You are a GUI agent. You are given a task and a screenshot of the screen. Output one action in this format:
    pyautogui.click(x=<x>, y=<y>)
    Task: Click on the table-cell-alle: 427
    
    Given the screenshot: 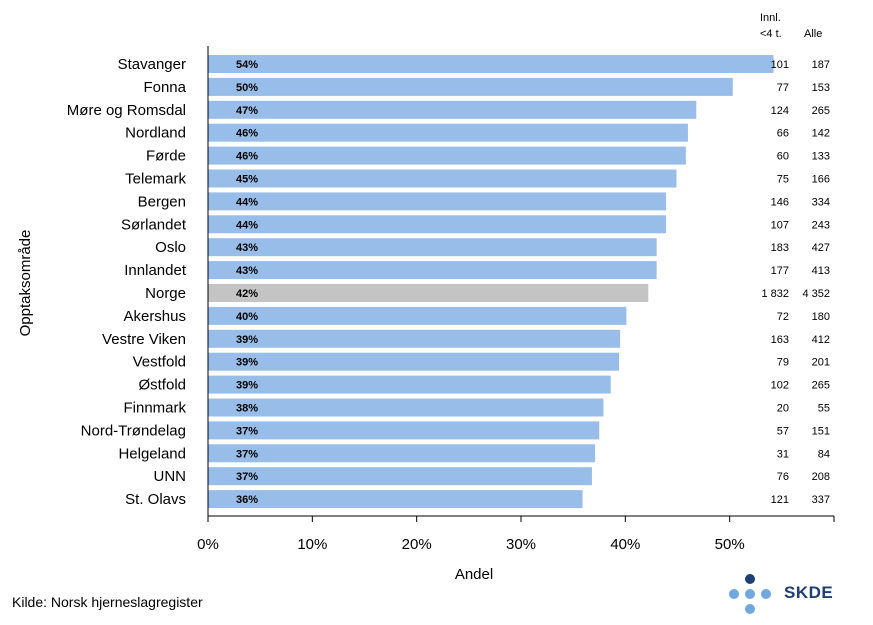 What is the action you would take?
    pyautogui.click(x=821, y=248)
    